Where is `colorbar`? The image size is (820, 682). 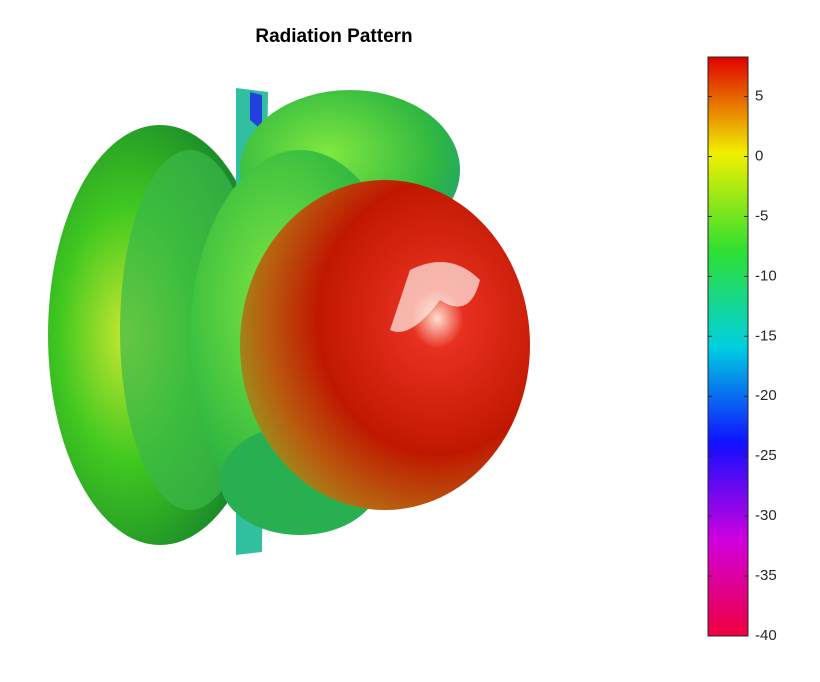 colorbar is located at coordinates (728, 346).